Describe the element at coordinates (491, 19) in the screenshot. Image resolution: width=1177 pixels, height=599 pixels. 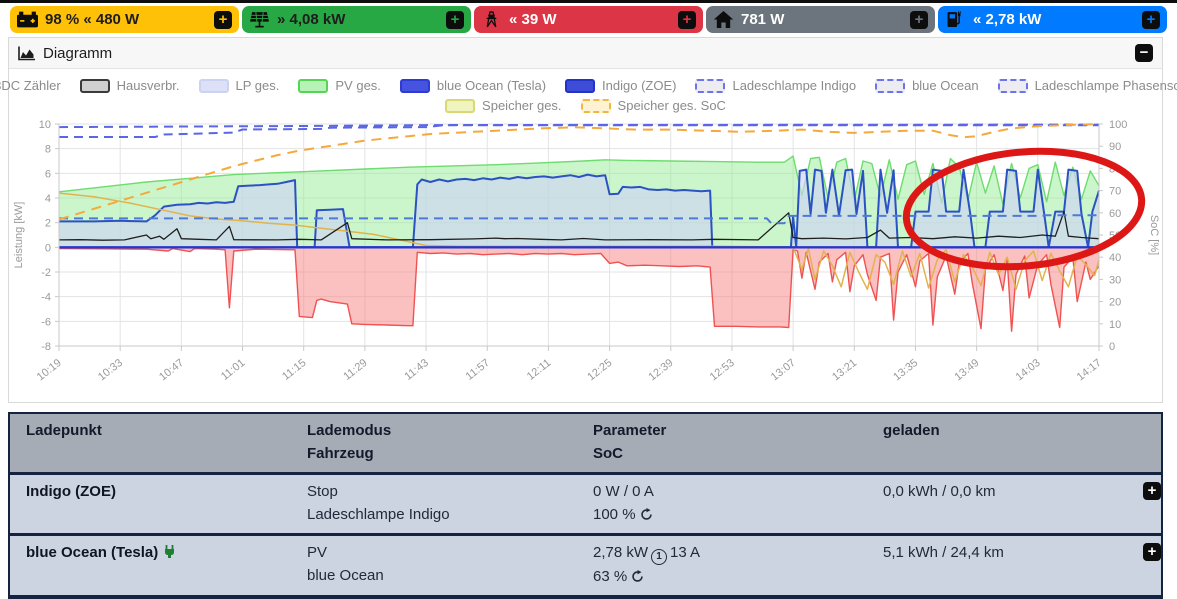
I see `power-pylon-icon` at that location.